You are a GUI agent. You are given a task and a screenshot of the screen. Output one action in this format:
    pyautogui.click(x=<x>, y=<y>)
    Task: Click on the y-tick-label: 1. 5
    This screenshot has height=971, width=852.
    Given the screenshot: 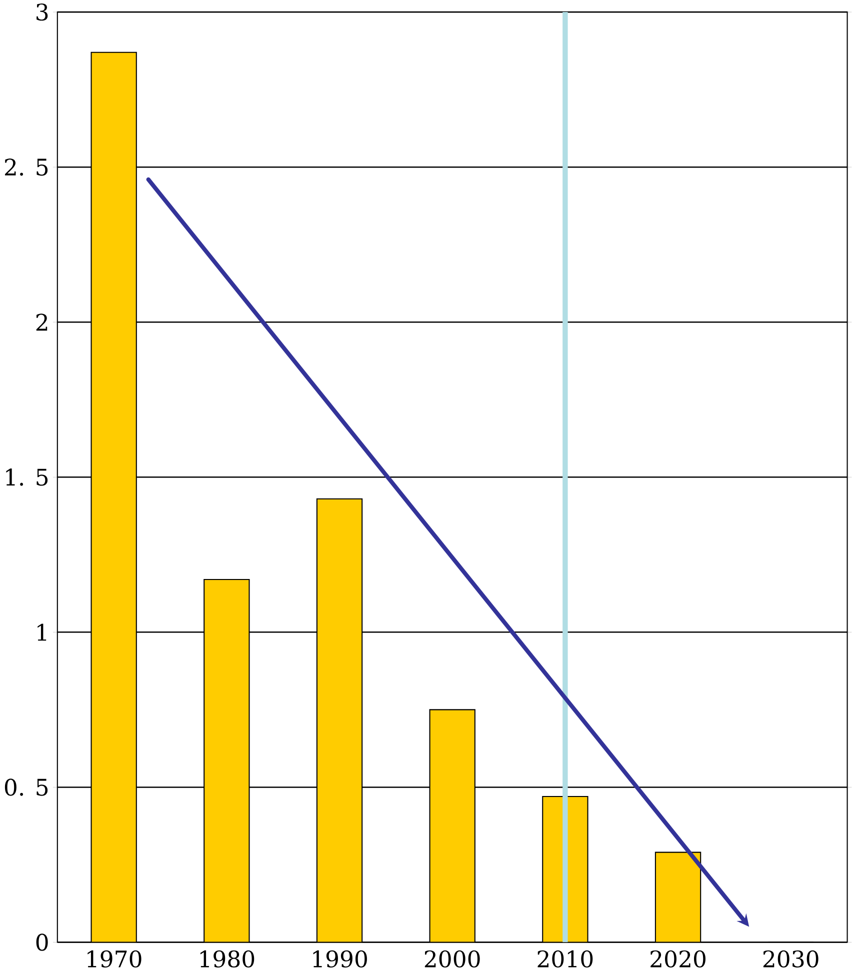 What is the action you would take?
    pyautogui.click(x=27, y=477)
    